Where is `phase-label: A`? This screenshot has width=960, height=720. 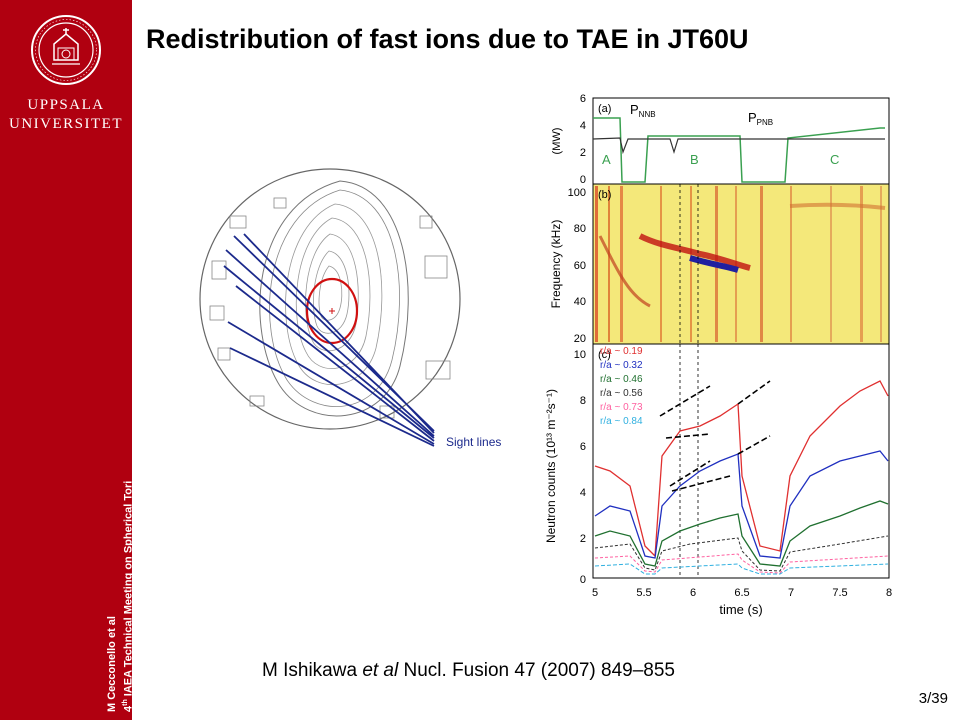 phase-label: A is located at coordinates (606, 159).